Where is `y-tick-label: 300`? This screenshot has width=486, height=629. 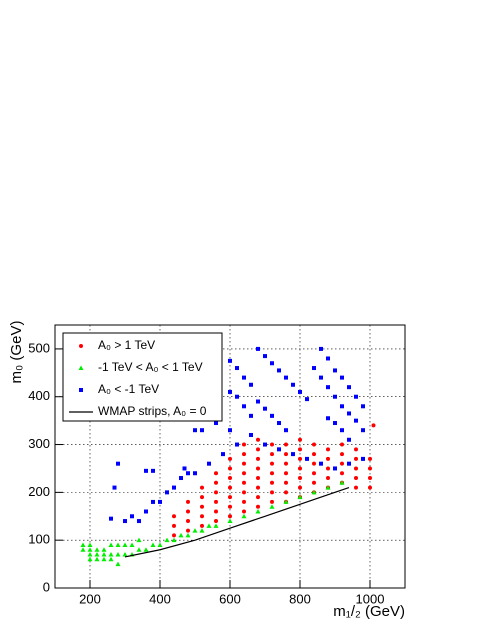
y-tick-label: 300 is located at coordinates (39, 443).